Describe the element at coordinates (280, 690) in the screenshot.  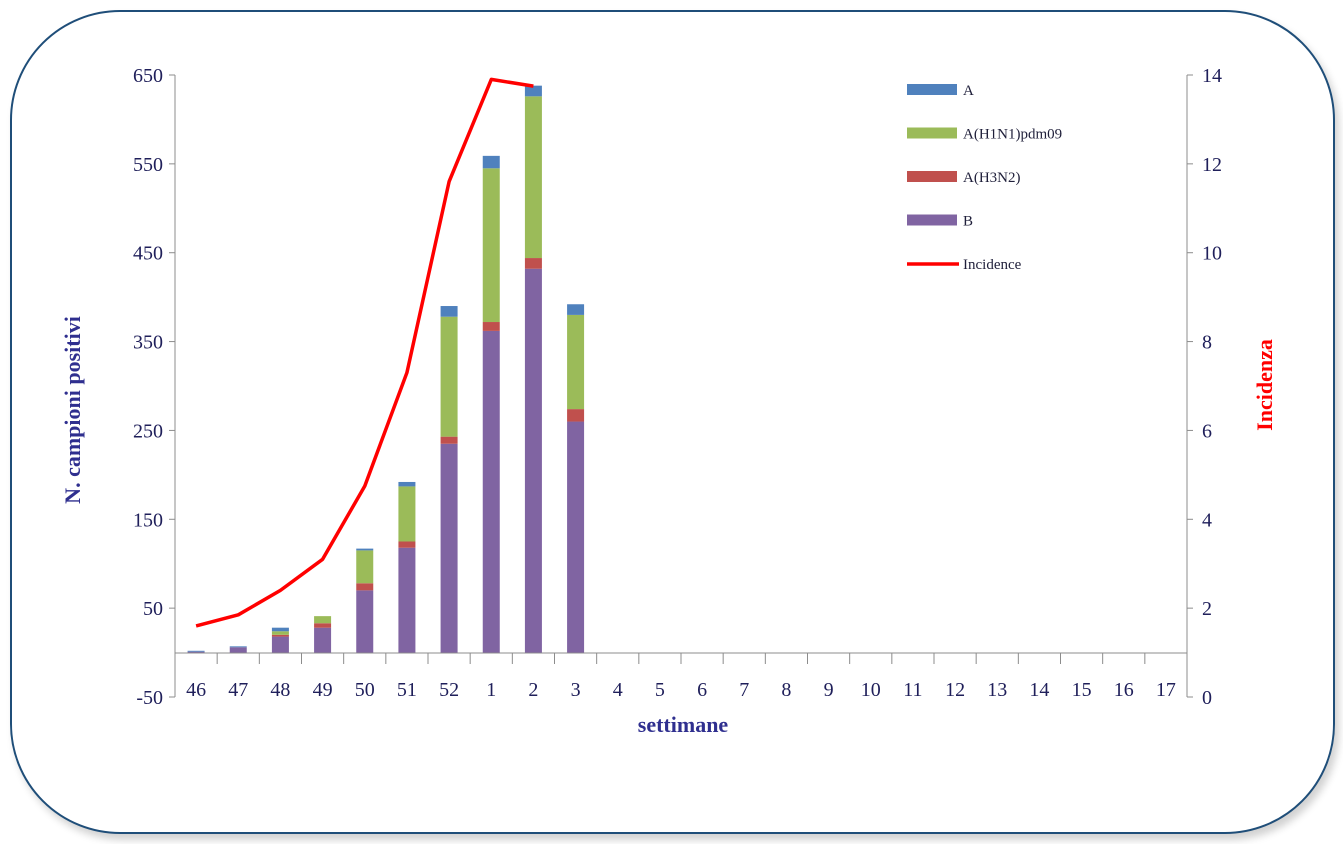
I see `x-tick-label: 48` at that location.